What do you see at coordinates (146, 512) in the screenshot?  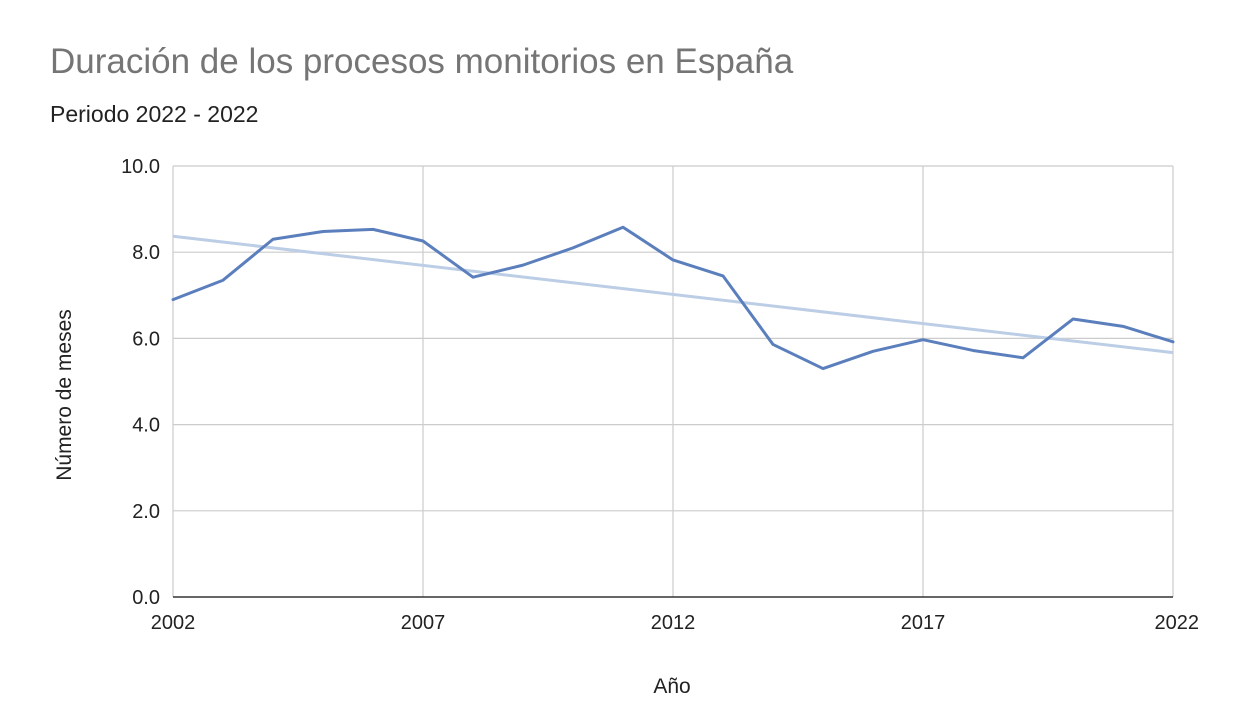 I see `y-tick-label: 2.0` at bounding box center [146, 512].